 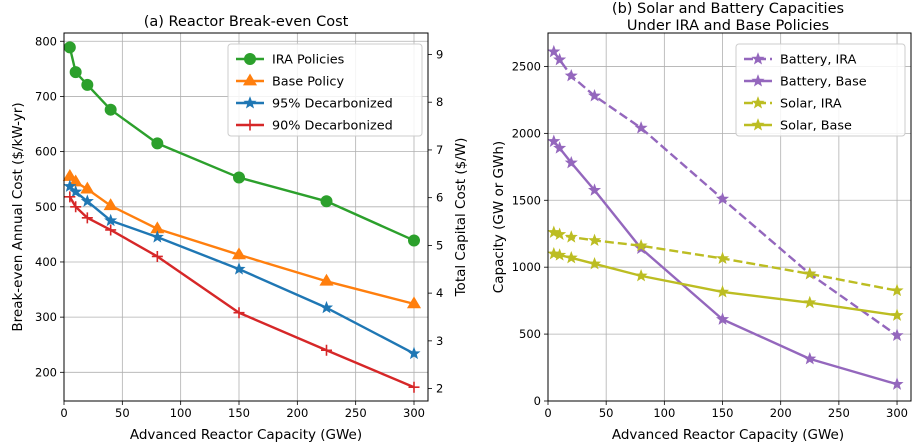 What do you see at coordinates (332, 104) in the screenshot?
I see `panel-a-legend-label-95-decarbonized: 95% Decarbonized` at bounding box center [332, 104].